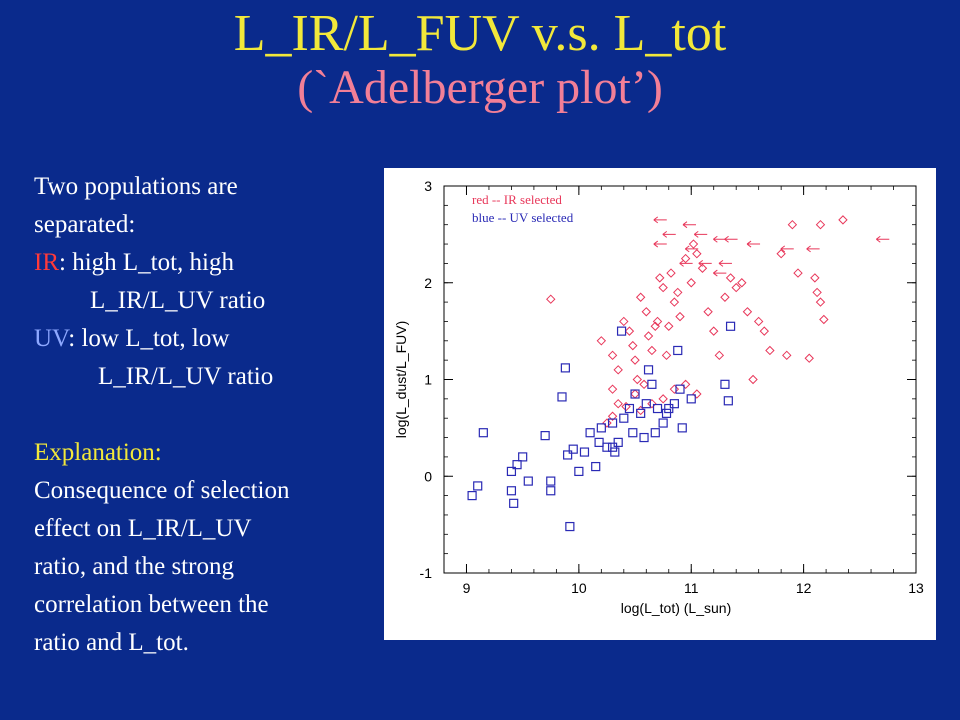 The width and height of the screenshot is (960, 720). Describe the element at coordinates (146, 262) in the screenshot. I see `ir-description: : high L_tot, high` at that location.